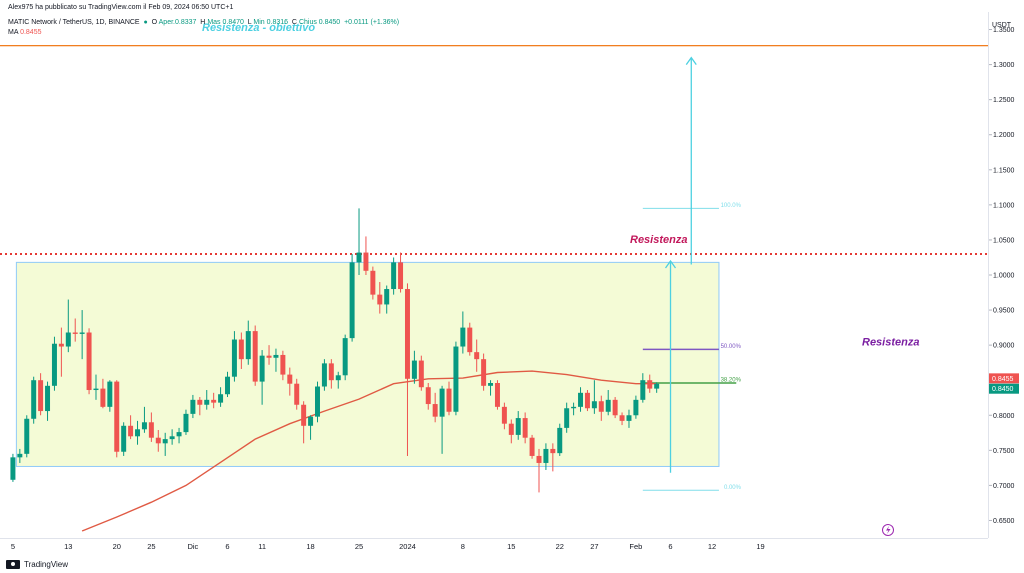  What do you see at coordinates (1004, 311) in the screenshot?
I see `y-tick-label: 0.9500` at bounding box center [1004, 311].